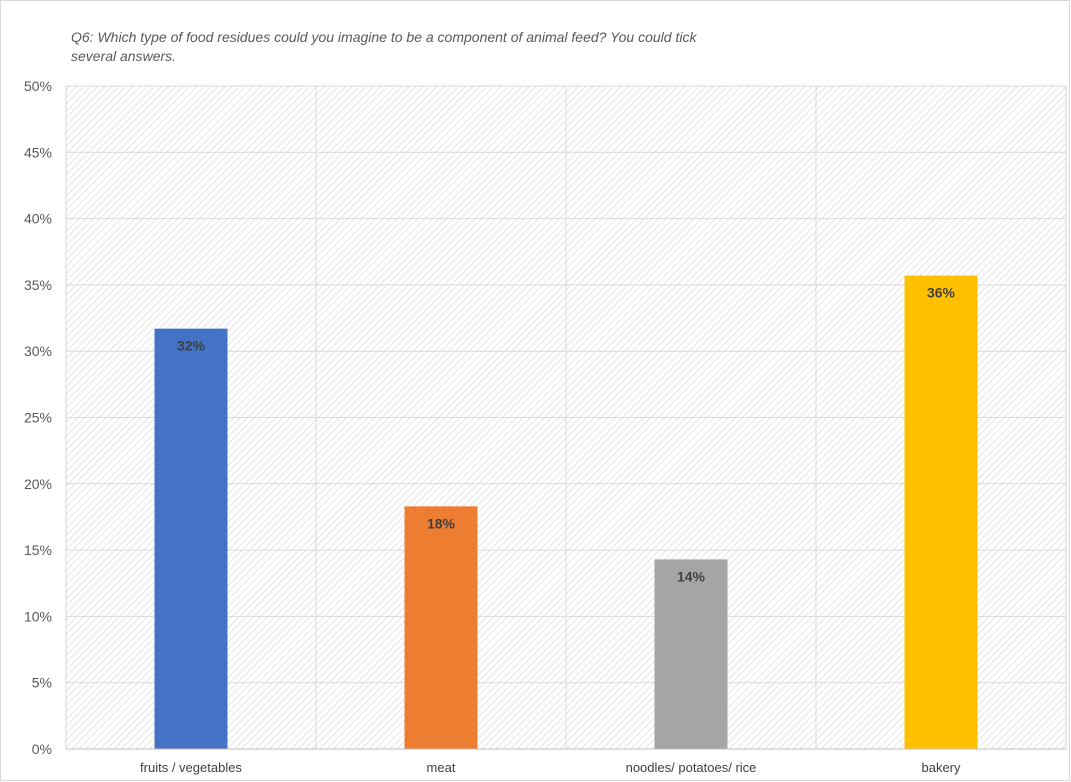 This screenshot has width=1071, height=782. What do you see at coordinates (941, 293) in the screenshot?
I see `bar-data-label: 36%` at bounding box center [941, 293].